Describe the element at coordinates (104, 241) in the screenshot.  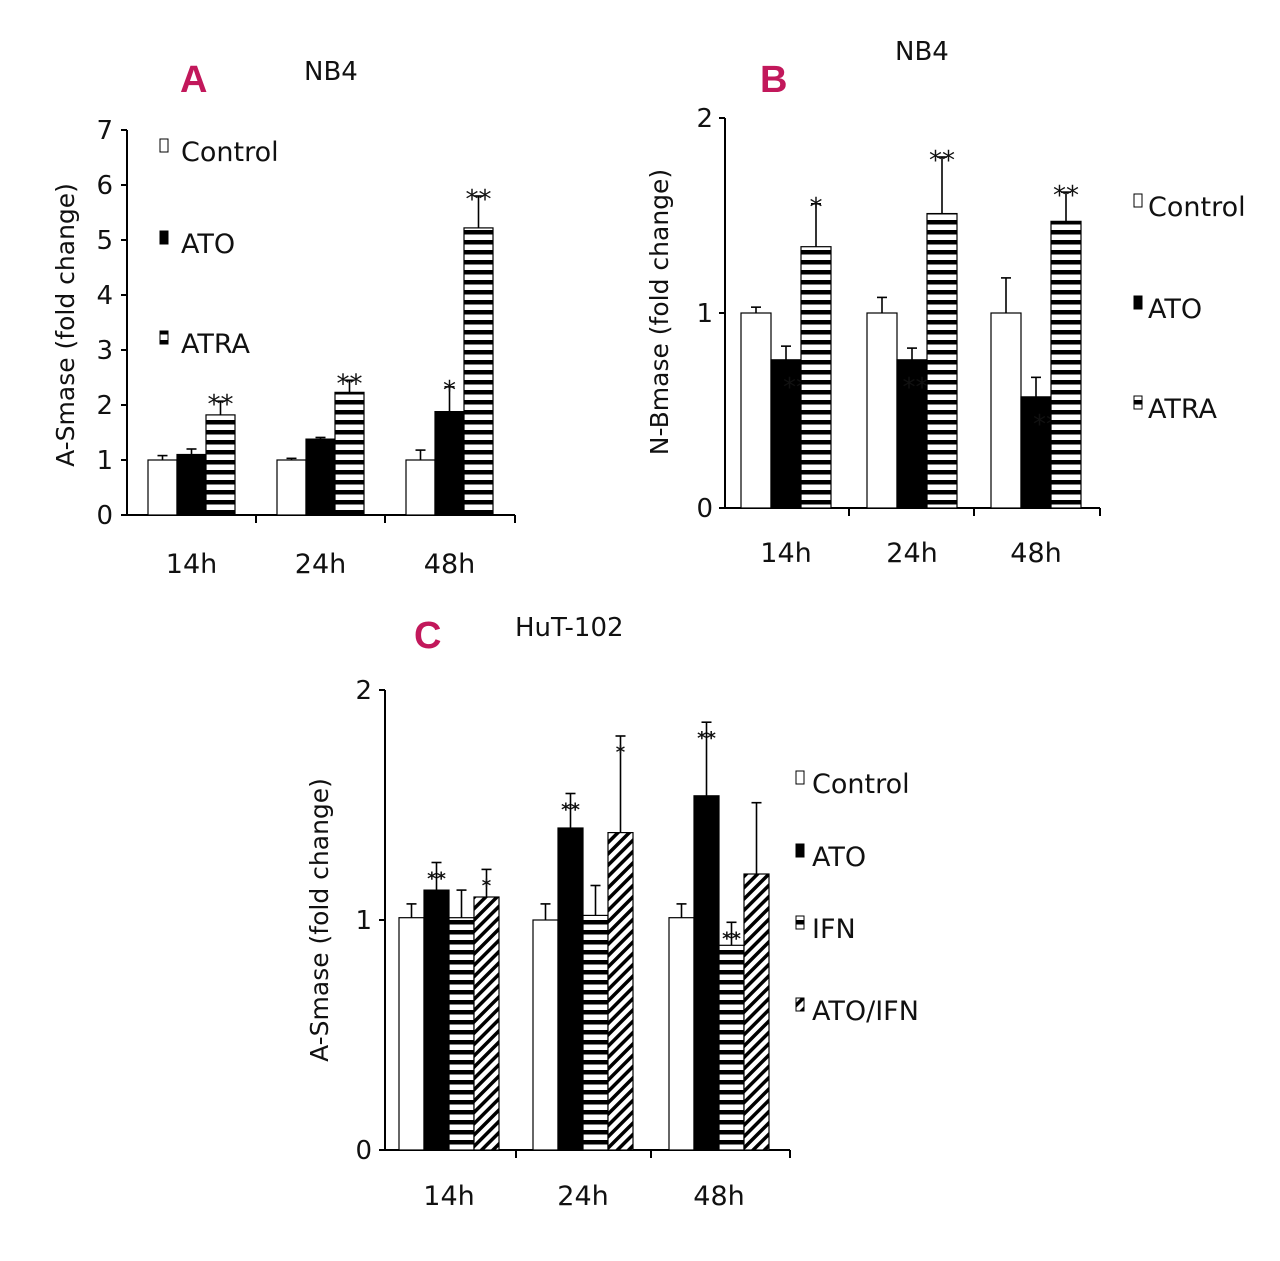
I see `y-tick-label: 5` at that location.